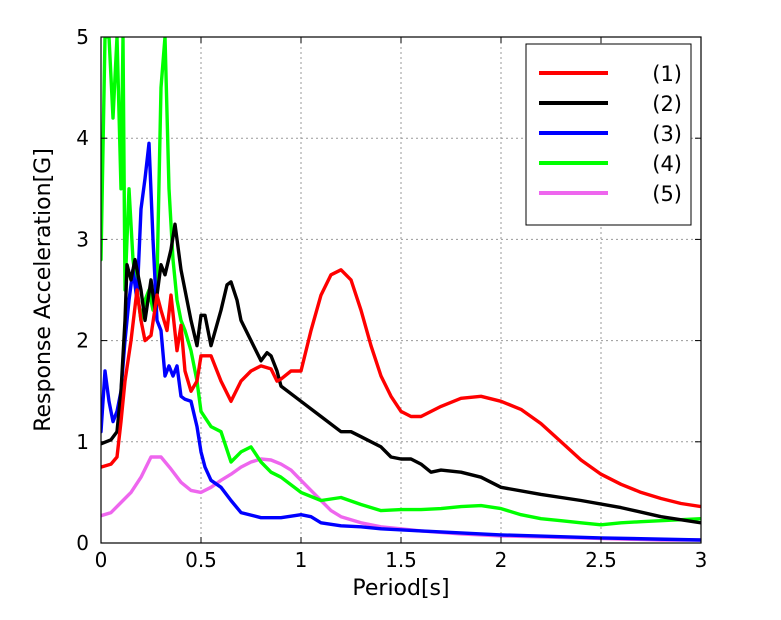  What do you see at coordinates (701, 560) in the screenshot?
I see `x-tick-label: 3` at bounding box center [701, 560].